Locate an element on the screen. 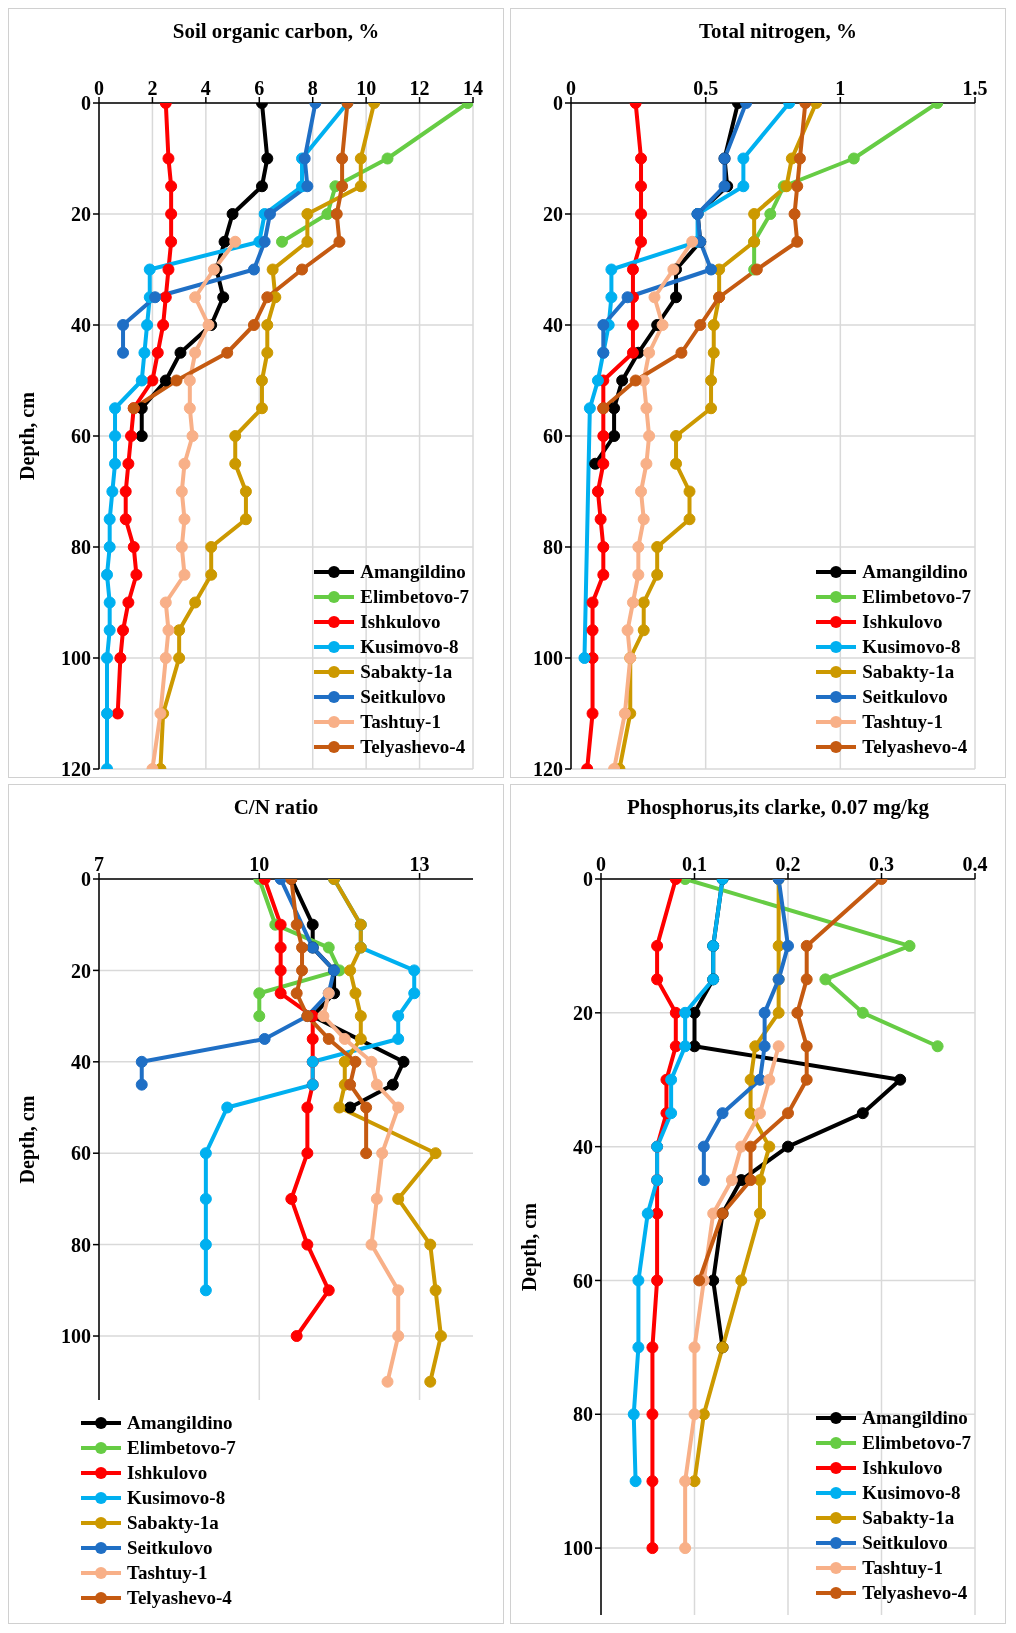 This screenshot has width=1016, height=1633. x-tick-label: 13 is located at coordinates (419, 864).